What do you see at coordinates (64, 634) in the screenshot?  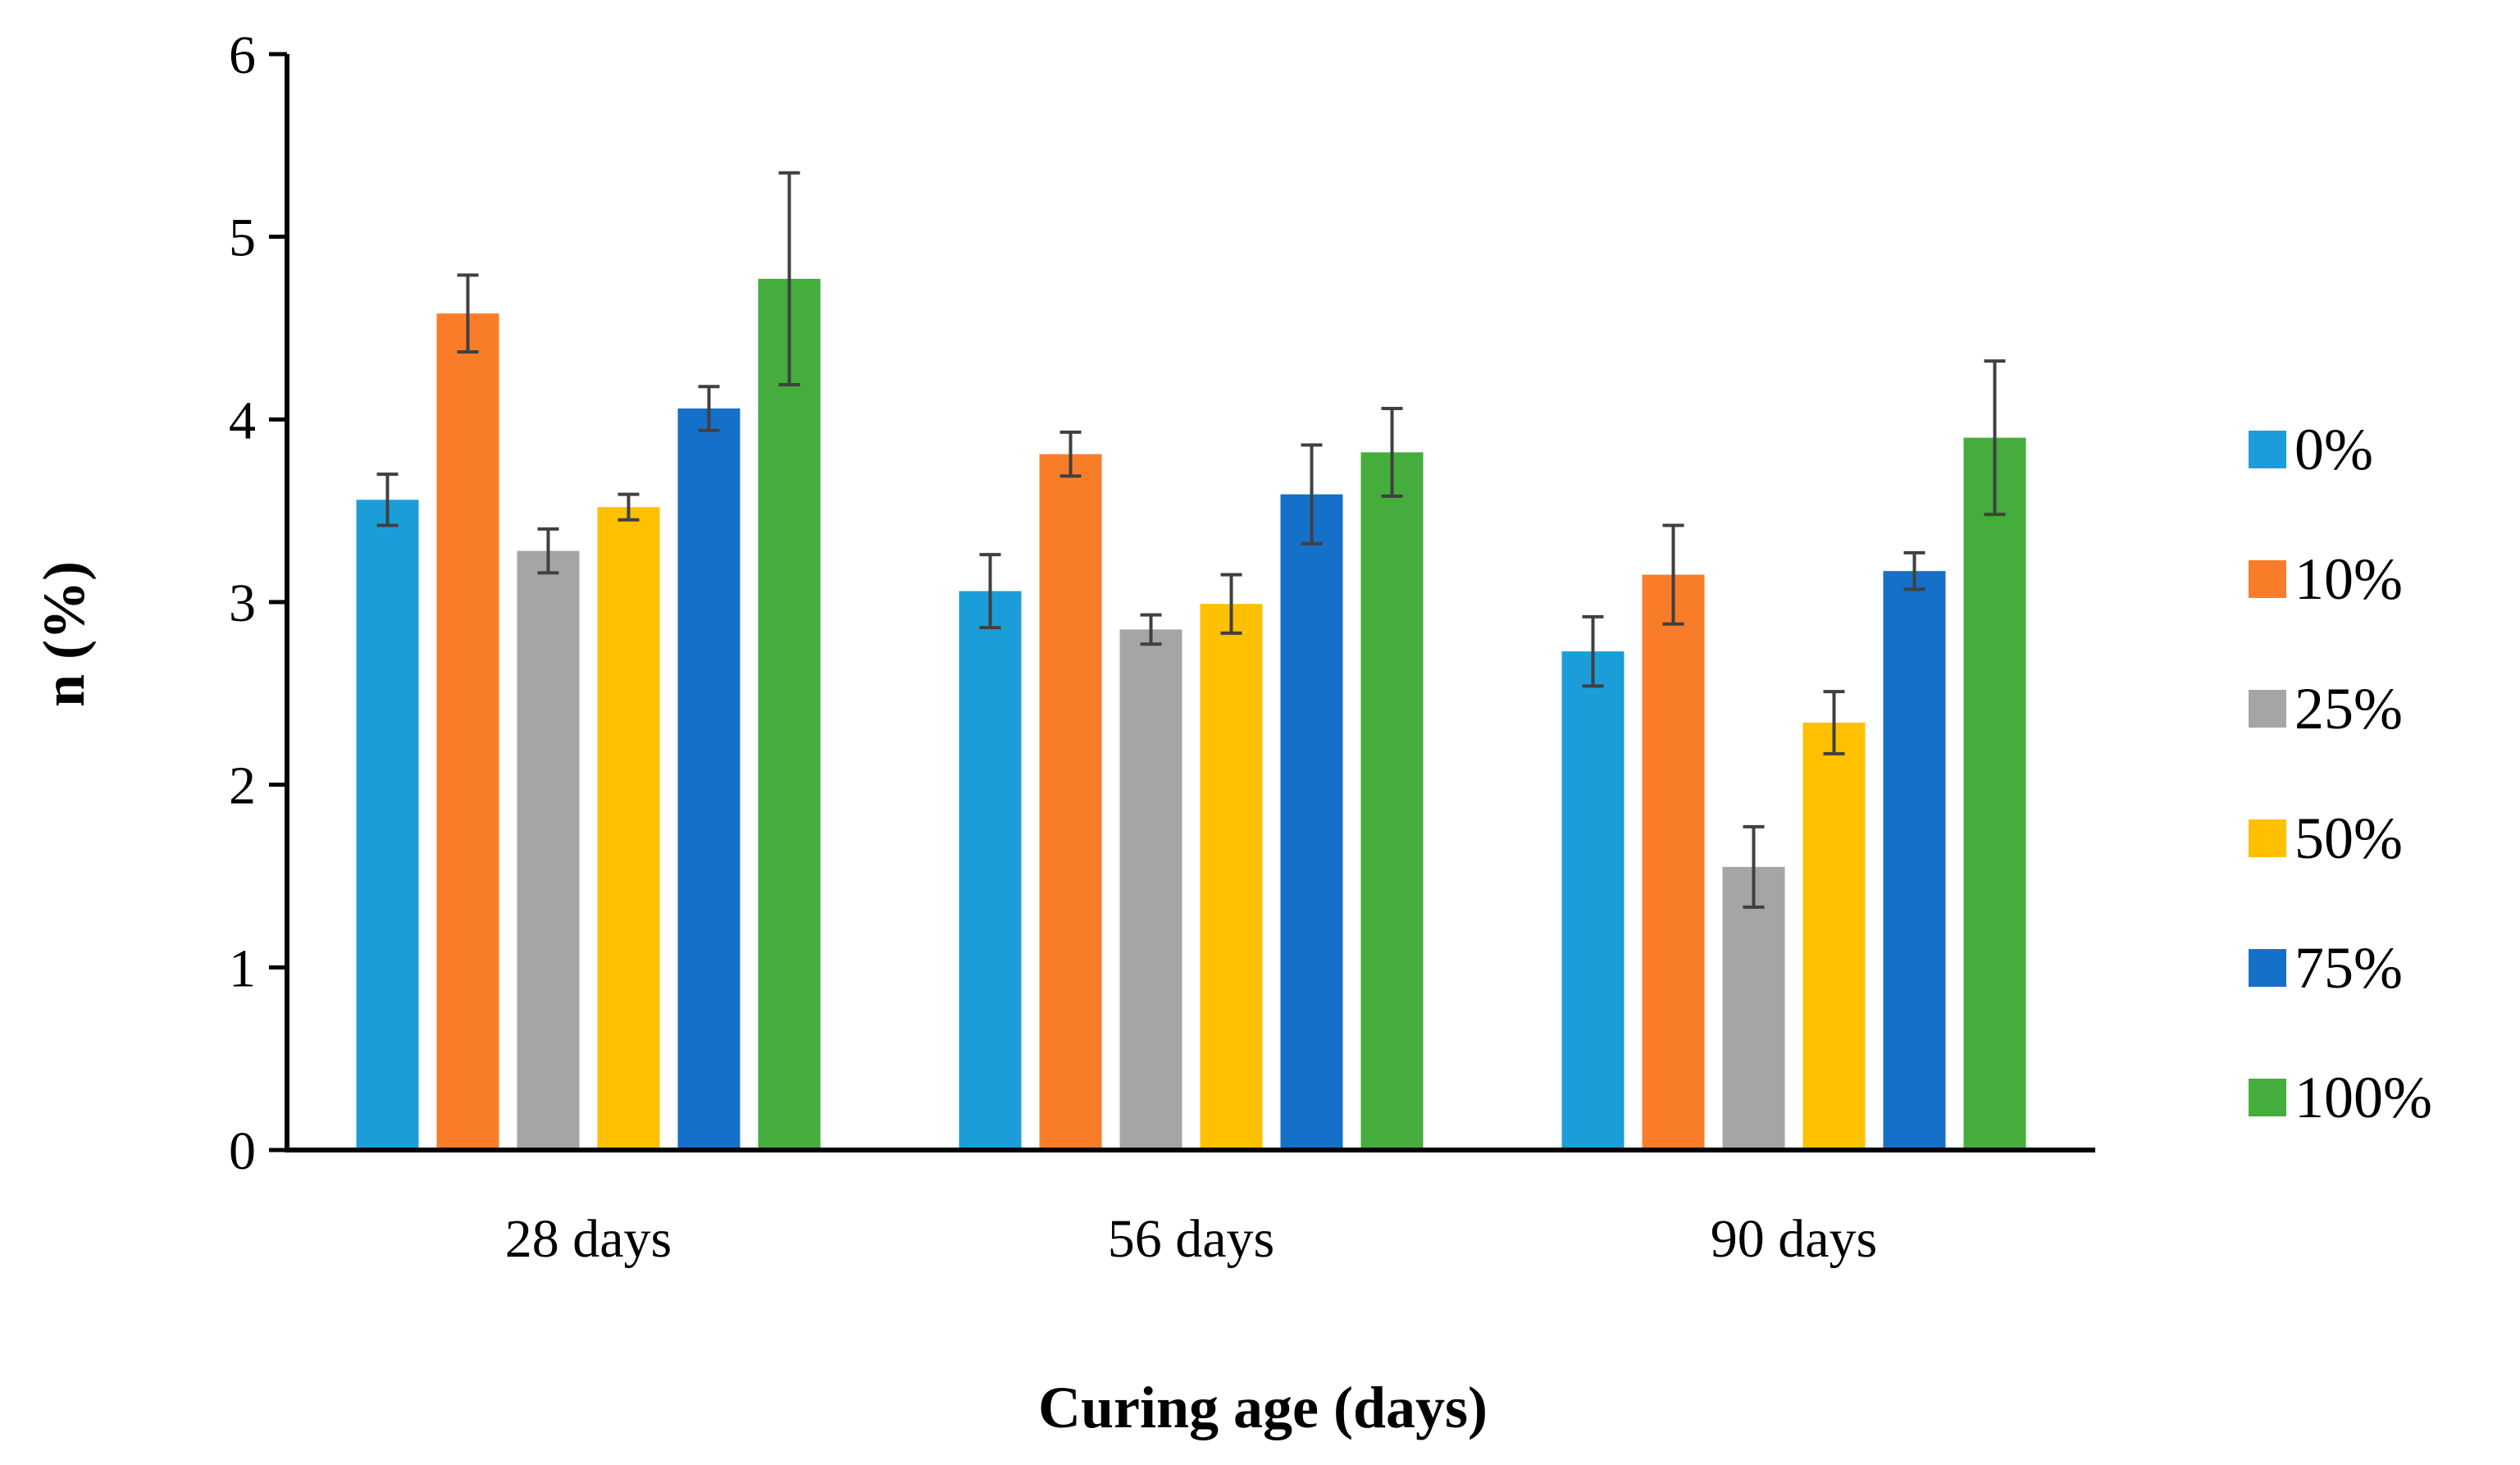 I see `y-axis-title: n (%)` at bounding box center [64, 634].